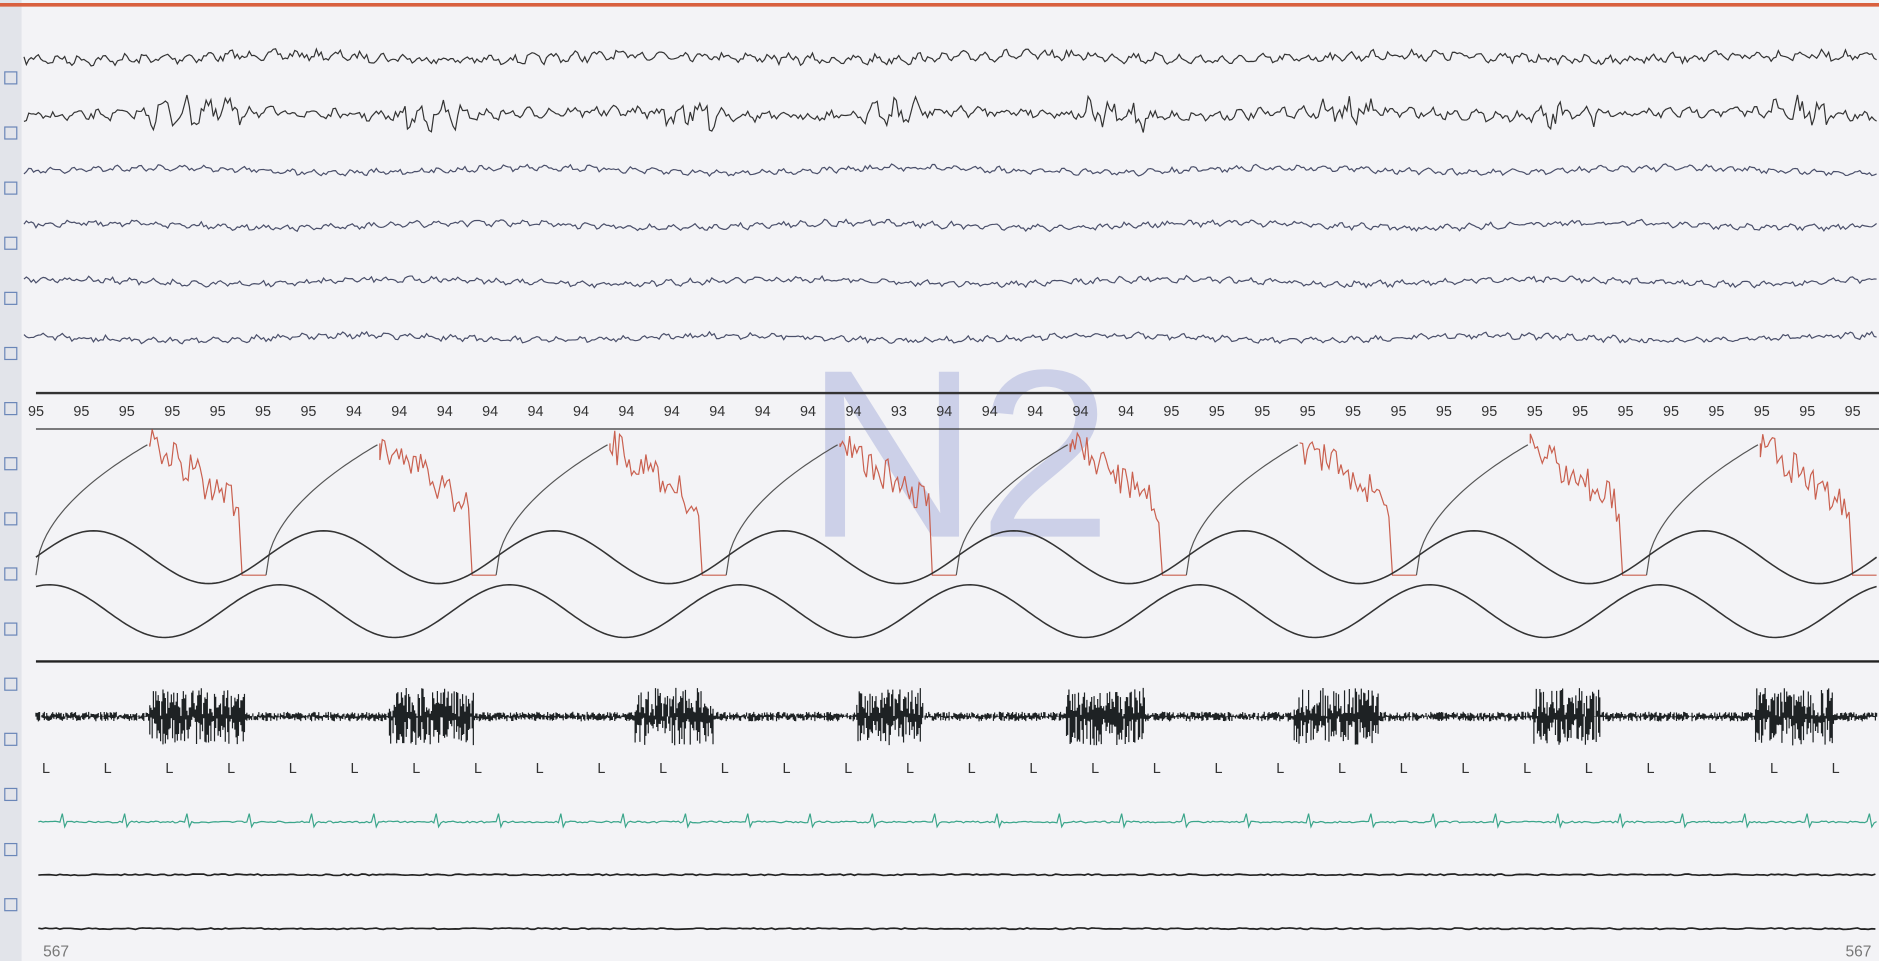  What do you see at coordinates (1858, 952) in the screenshot?
I see `epoch-right: 567` at bounding box center [1858, 952].